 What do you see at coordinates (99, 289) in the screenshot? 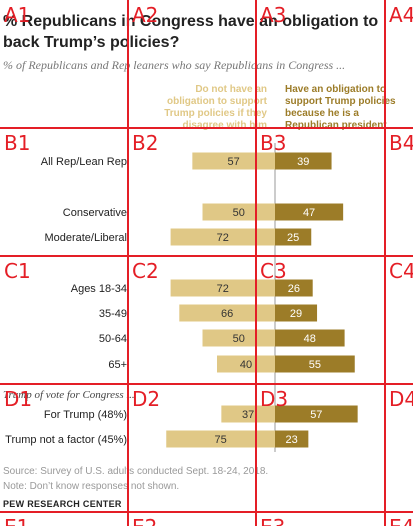
I see `row-label-2-0: Ages 18-34` at bounding box center [99, 289].